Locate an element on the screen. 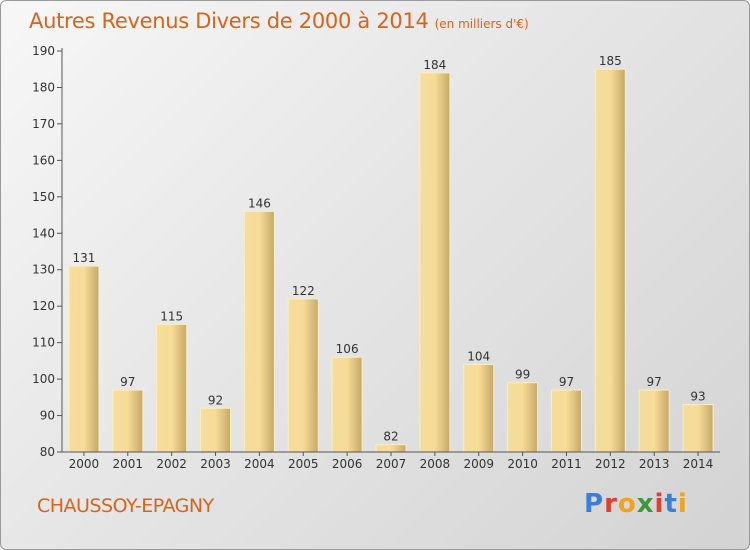  x-tick-label: 2010 is located at coordinates (522, 464).